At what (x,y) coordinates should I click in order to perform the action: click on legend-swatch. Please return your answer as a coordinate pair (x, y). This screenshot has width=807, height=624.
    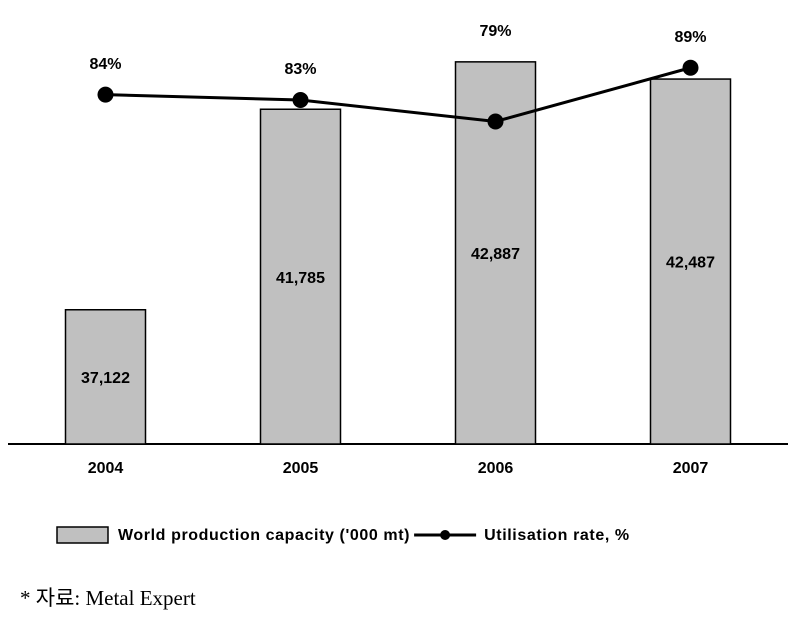
    Looking at the image, I should click on (82, 535).